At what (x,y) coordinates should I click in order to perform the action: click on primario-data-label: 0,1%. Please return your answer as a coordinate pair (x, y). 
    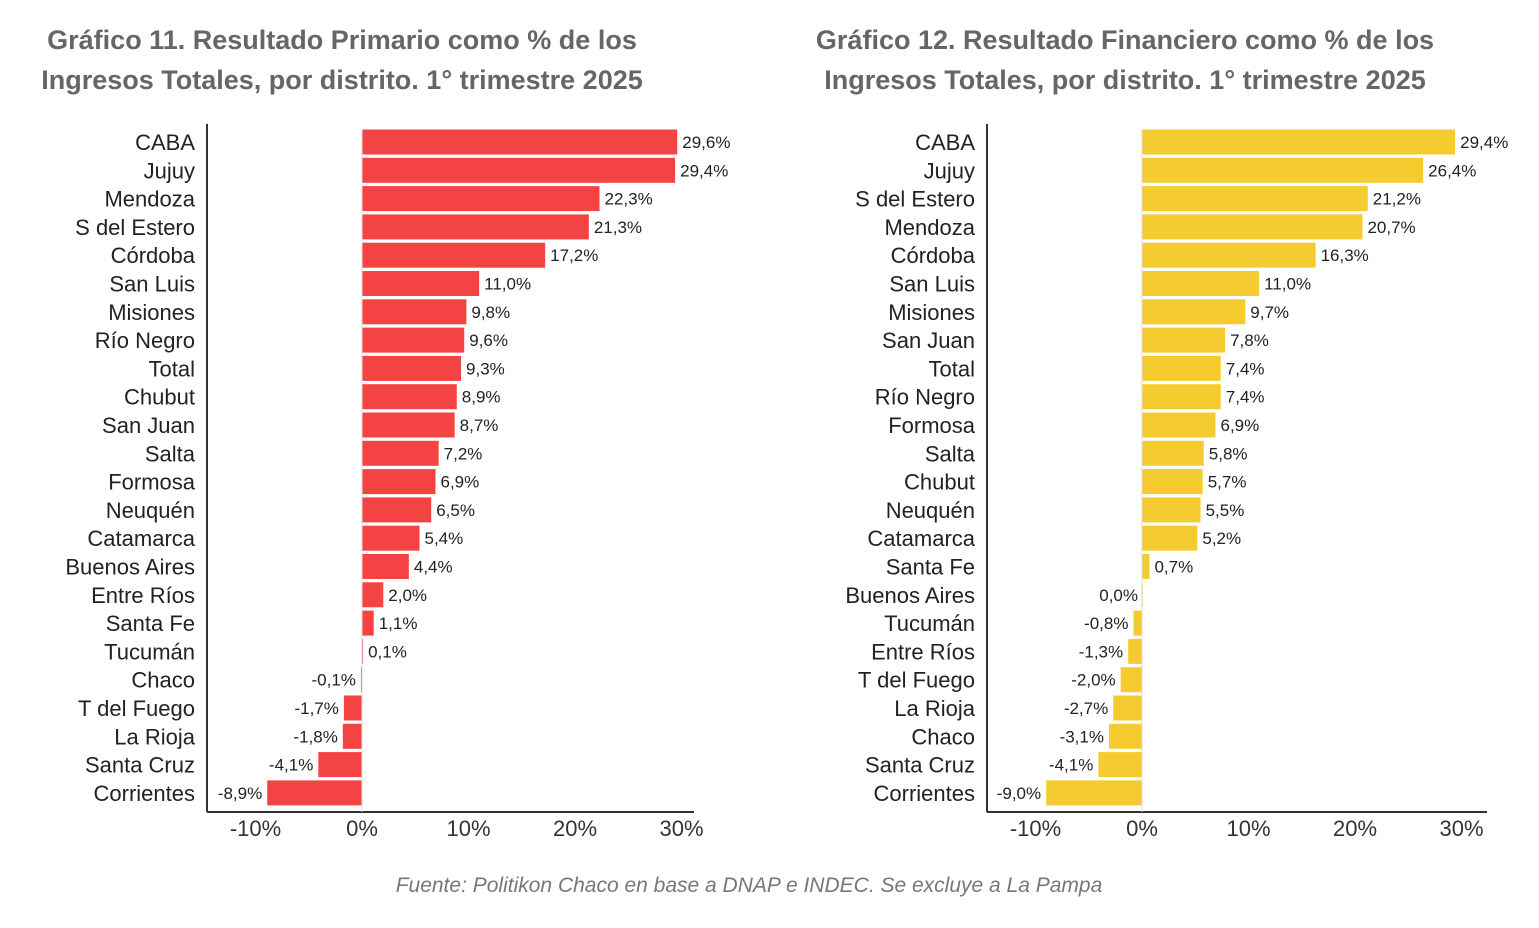
    Looking at the image, I should click on (387, 651).